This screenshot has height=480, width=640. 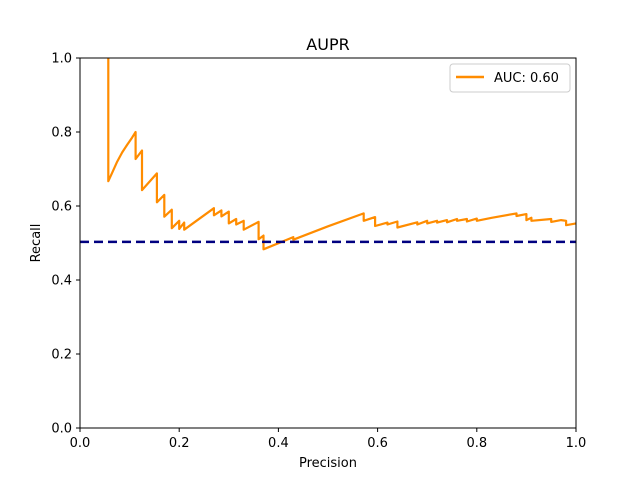 I want to click on y-axis-label: Recall, so click(x=36, y=243).